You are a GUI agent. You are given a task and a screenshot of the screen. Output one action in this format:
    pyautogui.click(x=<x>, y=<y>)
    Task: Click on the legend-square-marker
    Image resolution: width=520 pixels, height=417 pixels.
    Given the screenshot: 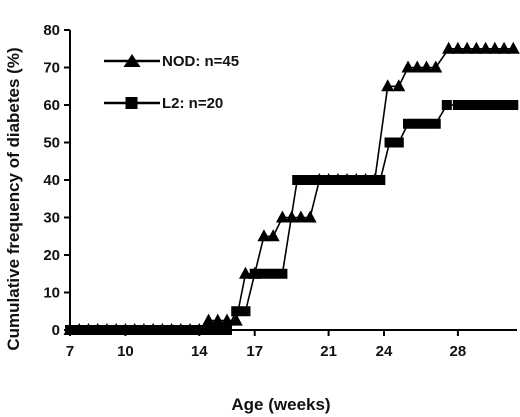 What is the action you would take?
    pyautogui.click(x=131, y=103)
    